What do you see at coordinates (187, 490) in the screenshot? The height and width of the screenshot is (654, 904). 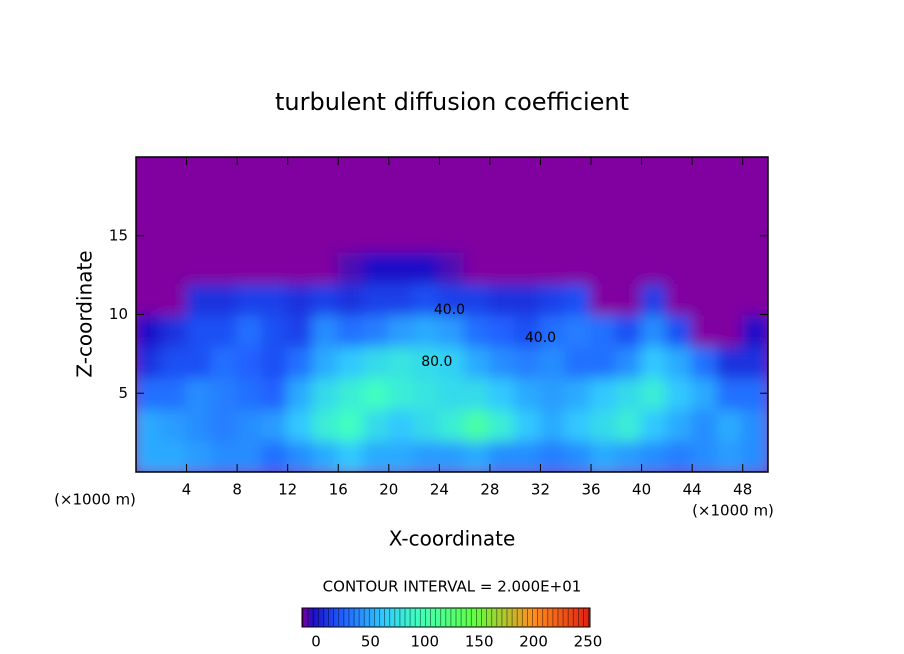 I see `x-tick-label: 4` at bounding box center [187, 490].